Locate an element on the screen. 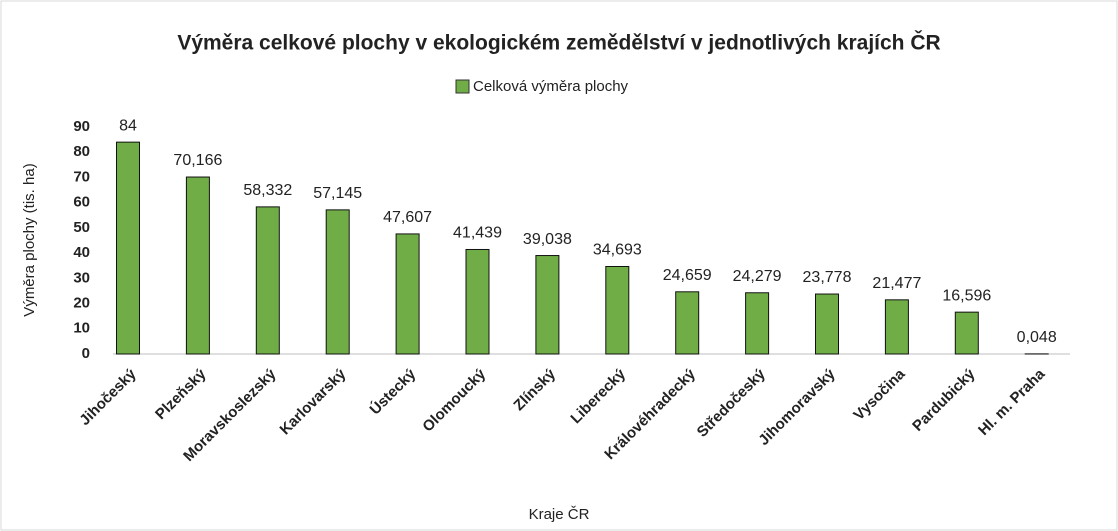  value-label: 24,279 is located at coordinates (757, 276).